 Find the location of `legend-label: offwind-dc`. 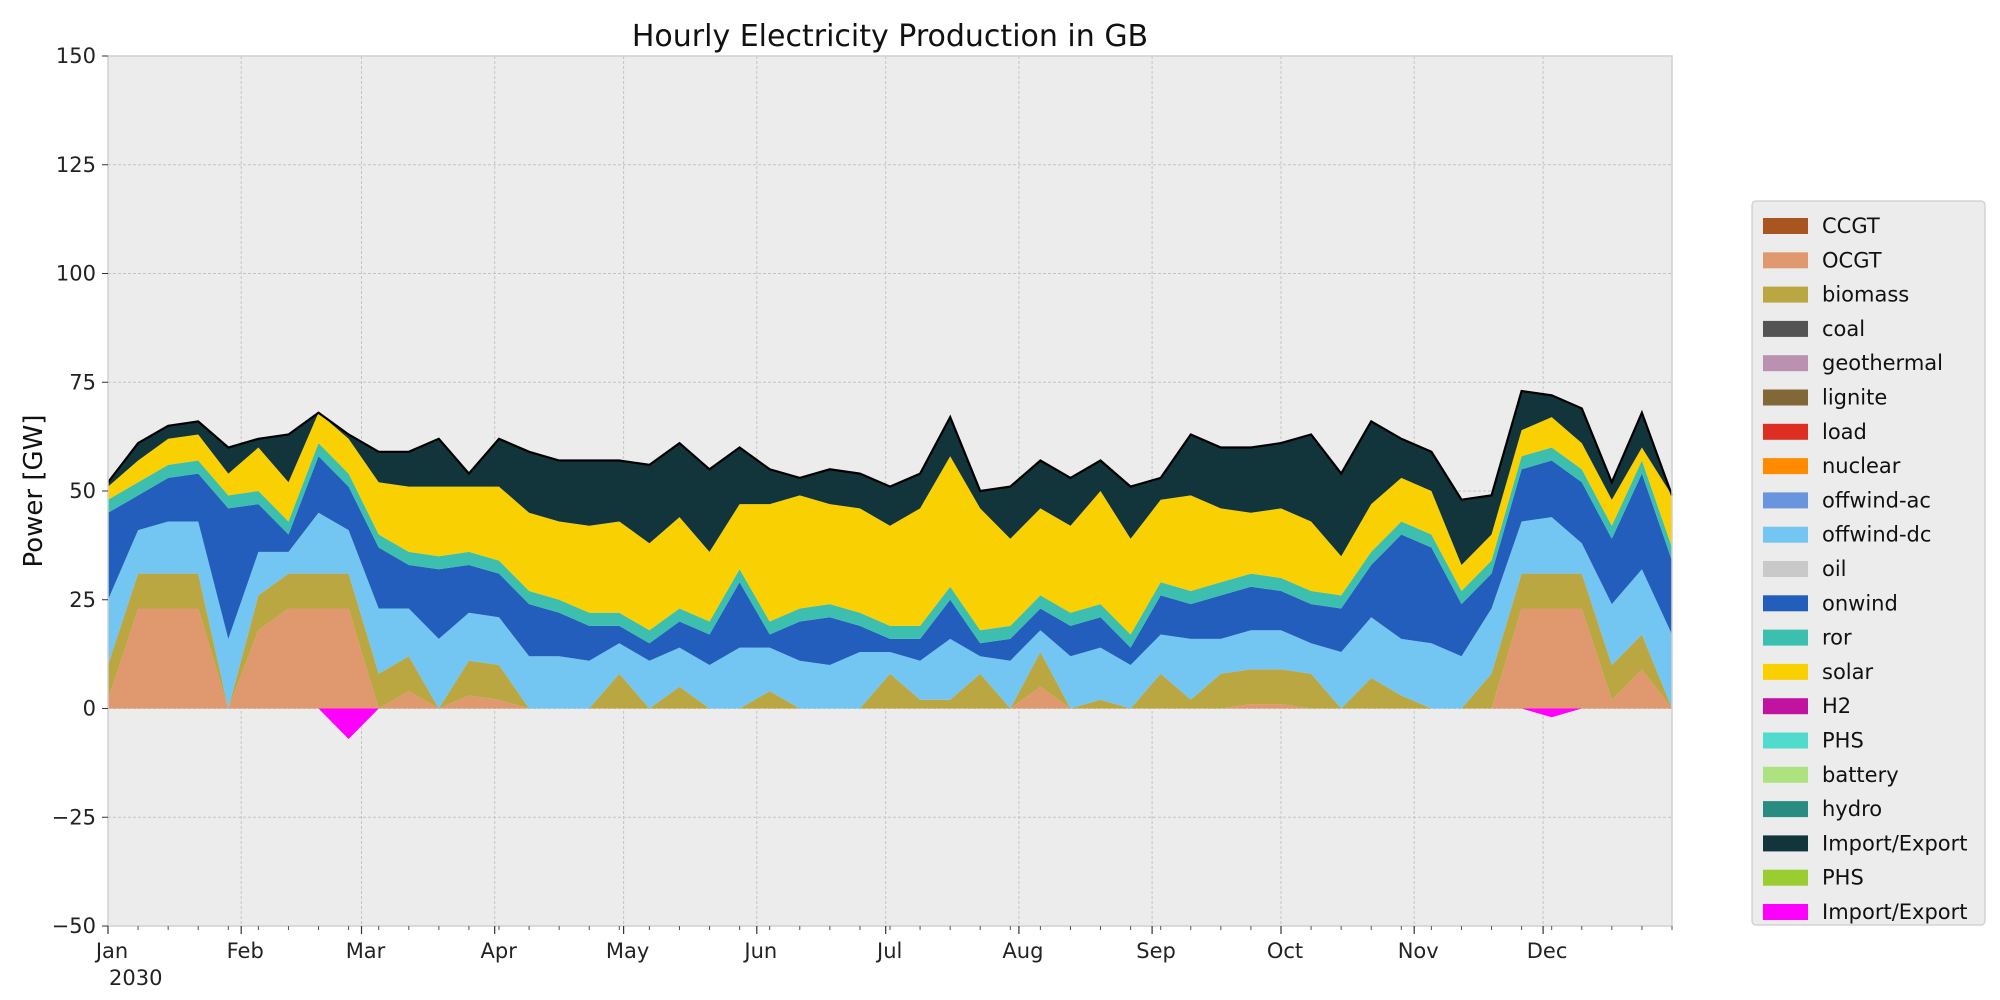

legend-label: offwind-dc is located at coordinates (1876, 535).